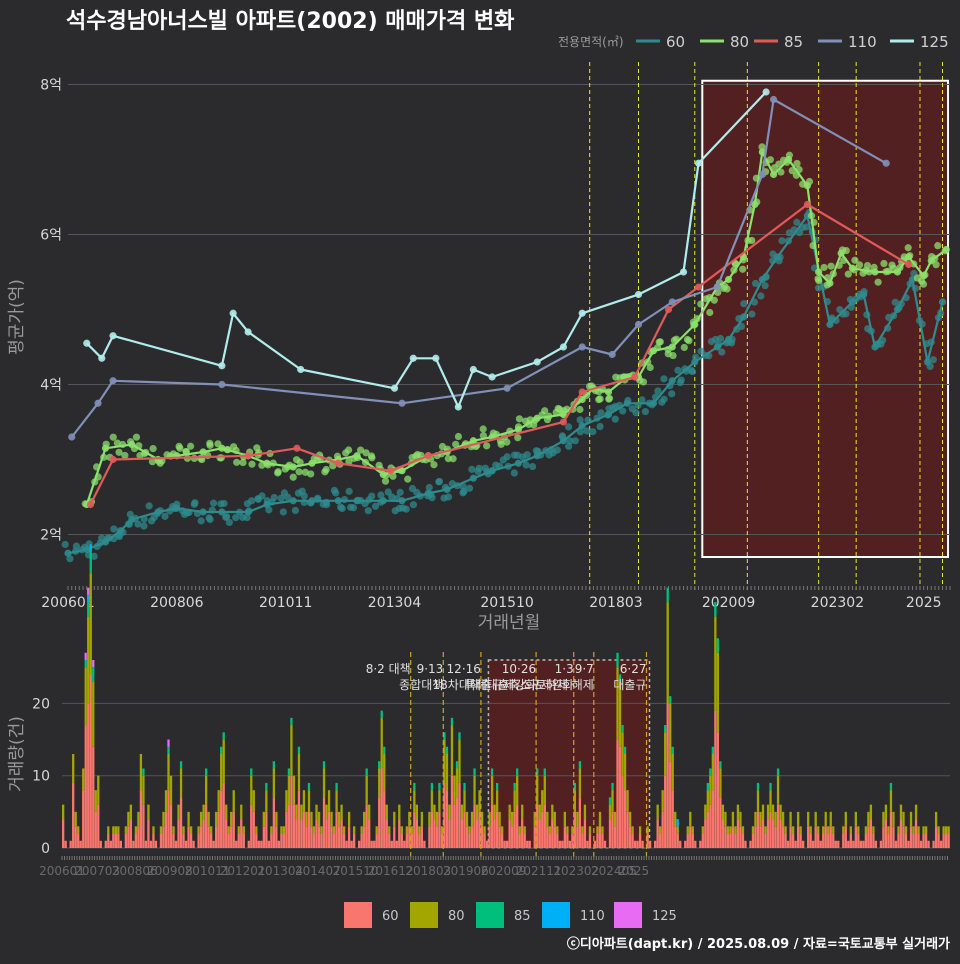 The height and width of the screenshot is (964, 960). I want to click on volume-x-tick-label: 202405, so click(614, 871).